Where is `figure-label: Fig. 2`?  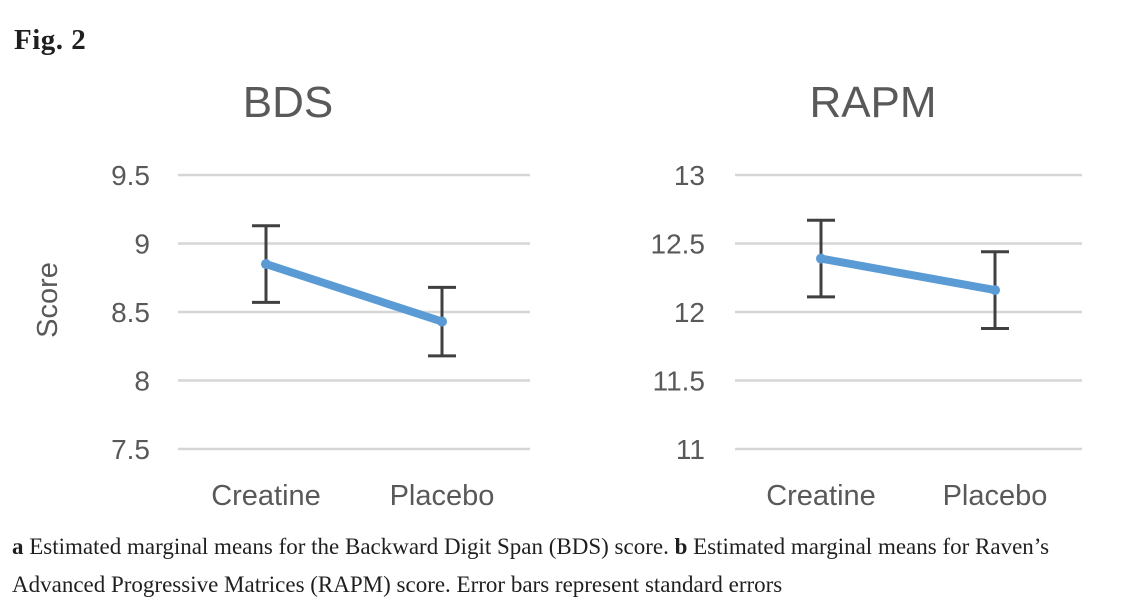
figure-label: Fig. 2 is located at coordinates (50, 40).